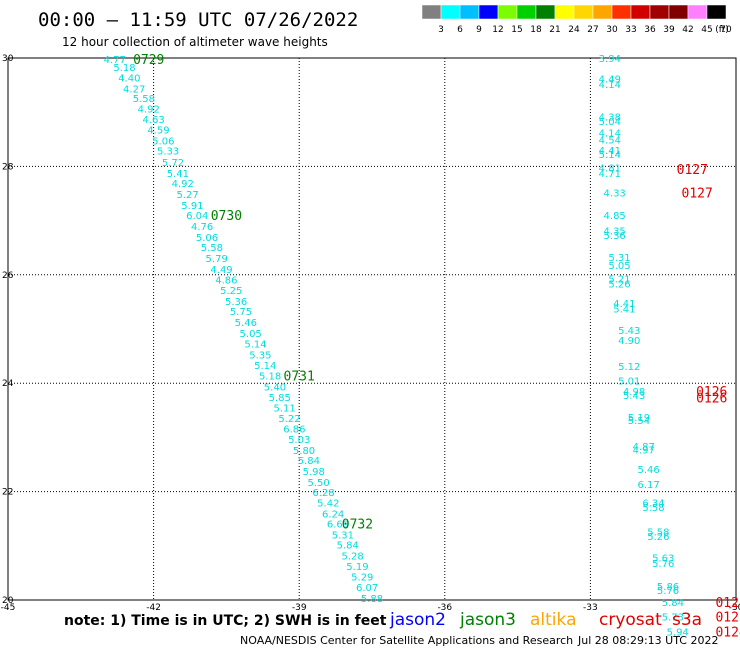  Describe the element at coordinates (202, 227) in the screenshot. I see `swh-value: 4.76` at that location.